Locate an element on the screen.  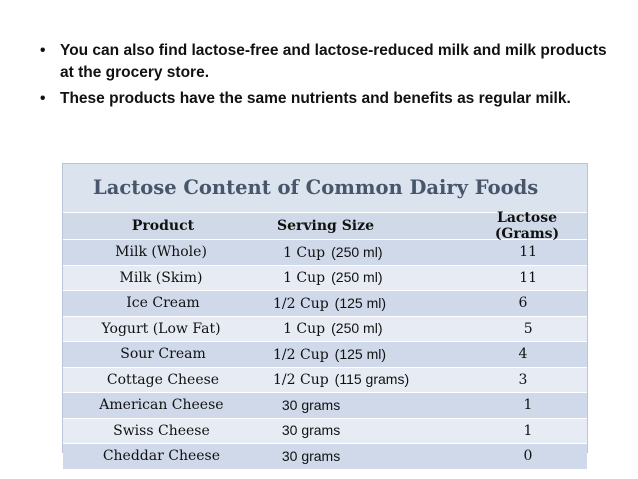
table-row: American Cheese 30 grams 1 is located at coordinates (325, 405).